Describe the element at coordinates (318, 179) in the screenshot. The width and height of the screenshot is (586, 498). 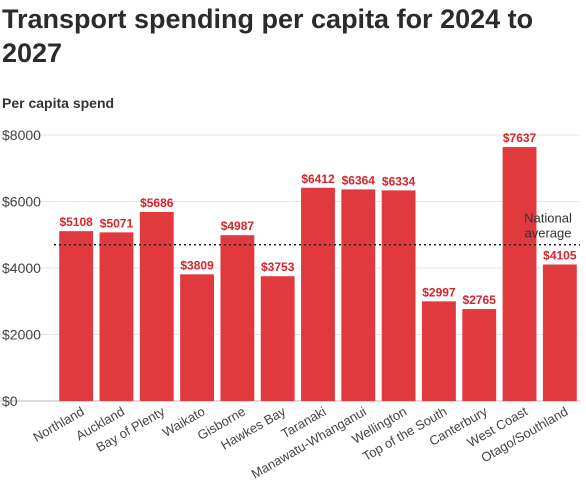
I see `data-label: $6412` at that location.